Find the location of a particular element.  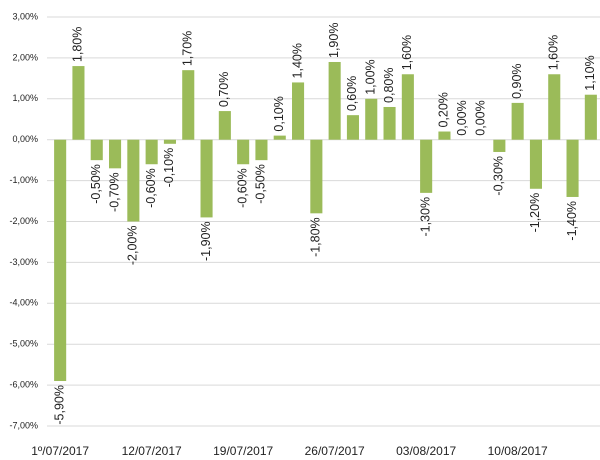

x-tick-label: 10/08/2017 is located at coordinates (518, 451).